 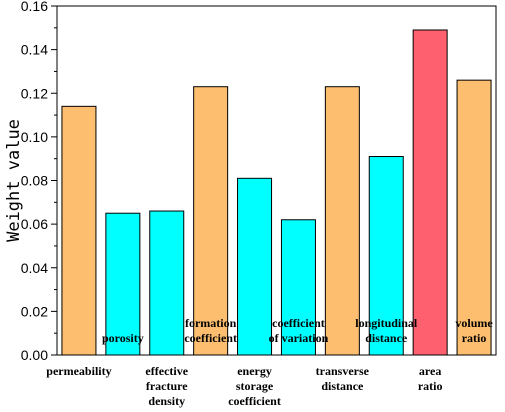 I want to click on category-label: permeability, so click(x=78, y=371).